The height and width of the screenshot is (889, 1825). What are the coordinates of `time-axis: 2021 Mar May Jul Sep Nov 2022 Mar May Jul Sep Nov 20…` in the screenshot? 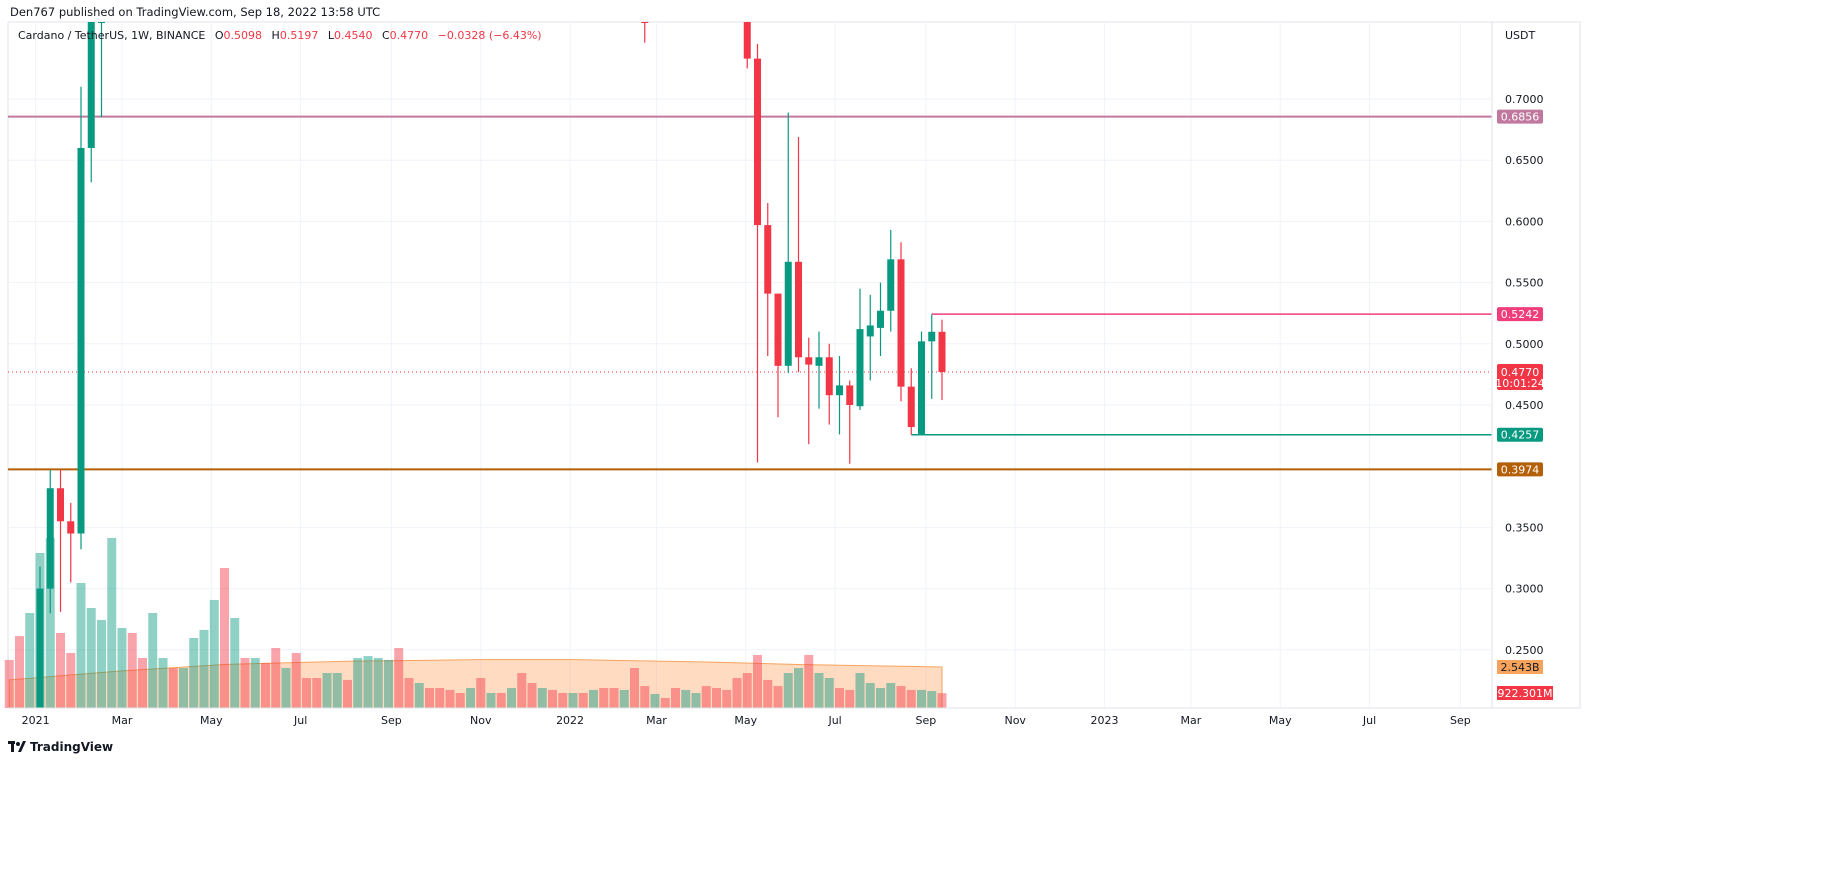 It's located at (746, 720).